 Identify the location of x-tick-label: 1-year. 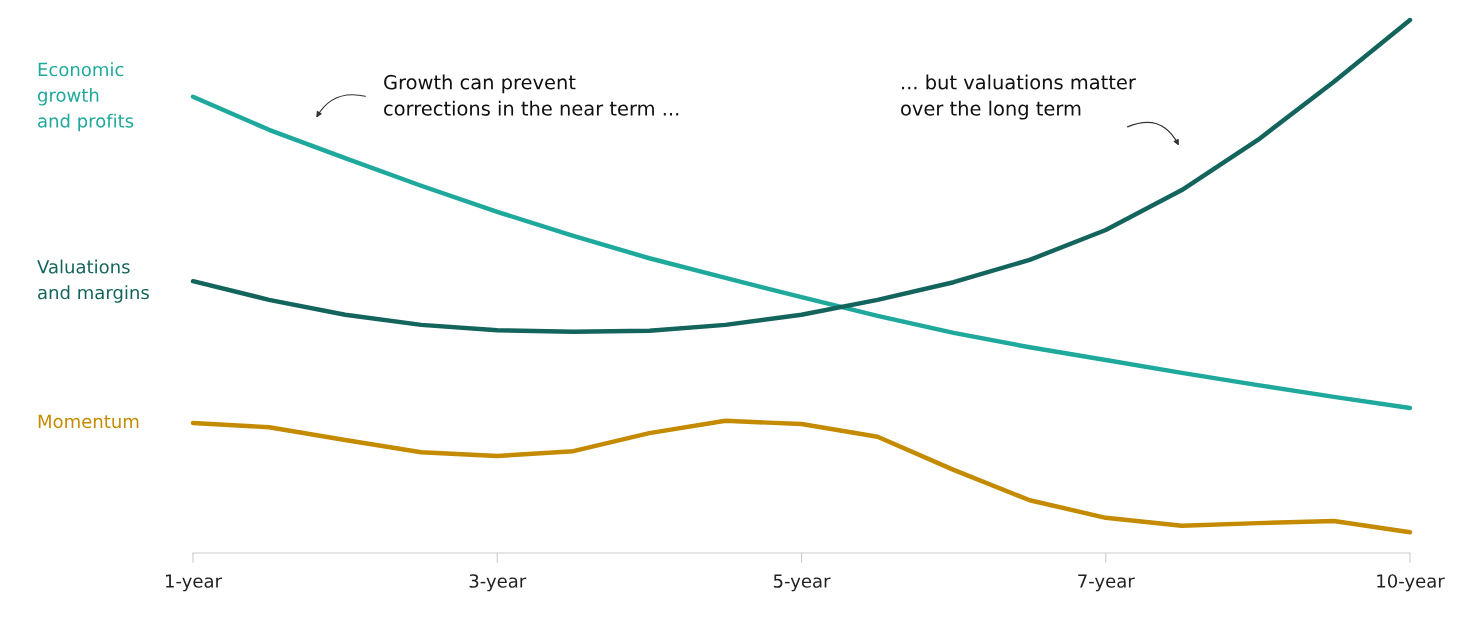
(194, 583).